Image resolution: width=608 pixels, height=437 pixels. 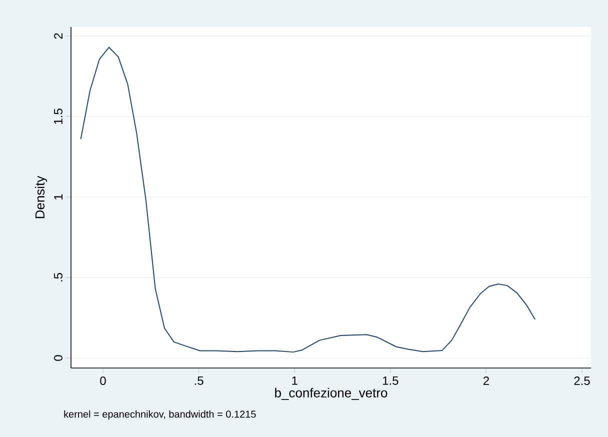 What do you see at coordinates (58, 358) in the screenshot?
I see `y-tick-label: 0` at bounding box center [58, 358].